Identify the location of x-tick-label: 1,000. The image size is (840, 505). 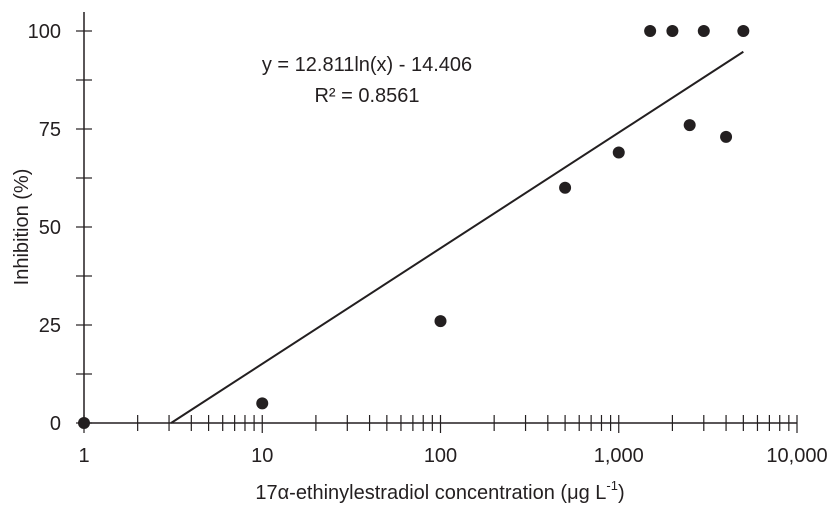
(619, 456).